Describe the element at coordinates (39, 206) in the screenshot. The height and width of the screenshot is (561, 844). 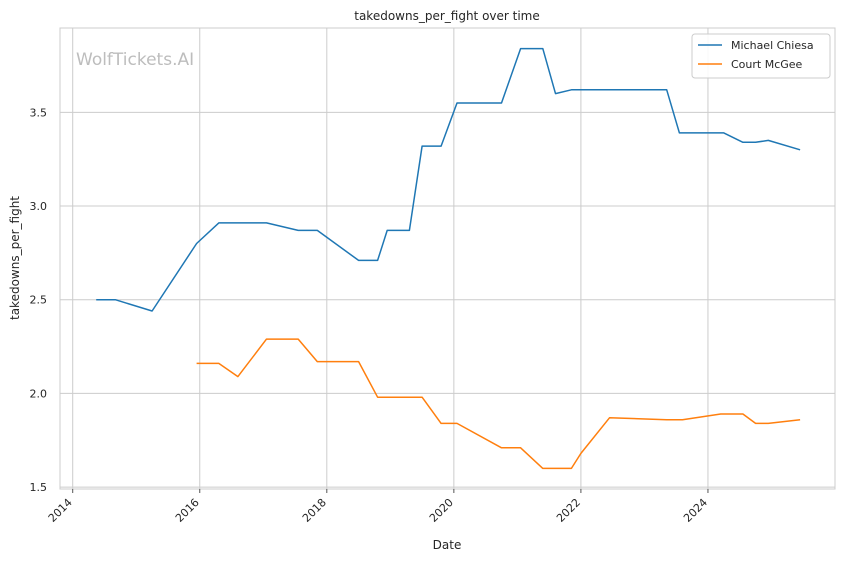
I see `y-tick-label: 3.0` at that location.